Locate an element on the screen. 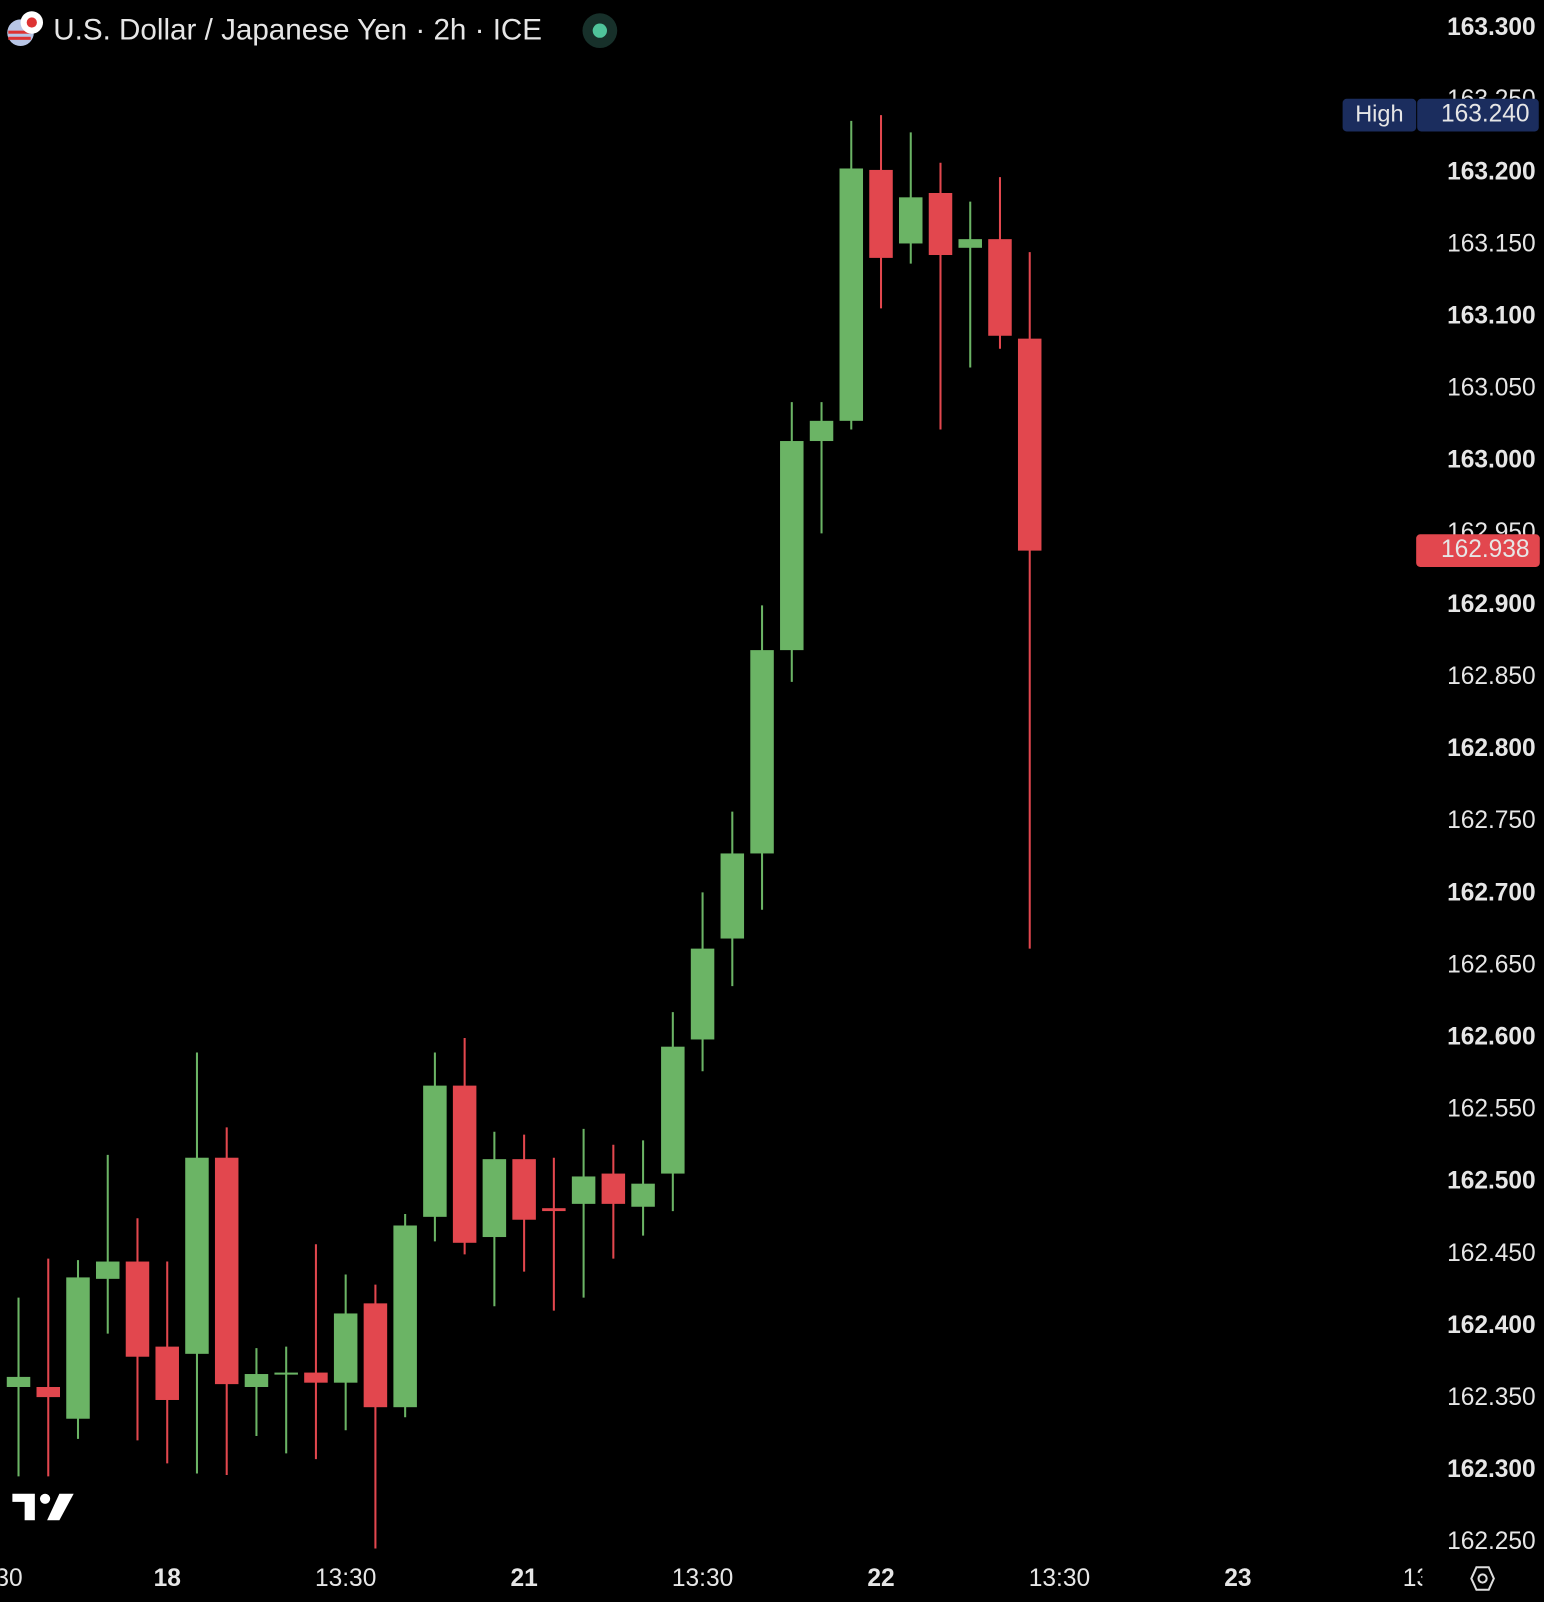 This screenshot has height=1602, width=1544. x-tick-label: 22 is located at coordinates (880, 1578).